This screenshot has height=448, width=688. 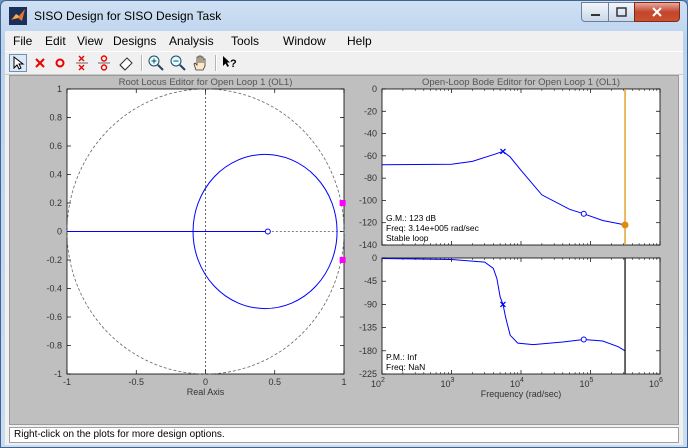 I want to click on mag-ytick-label: -40, so click(x=370, y=134).